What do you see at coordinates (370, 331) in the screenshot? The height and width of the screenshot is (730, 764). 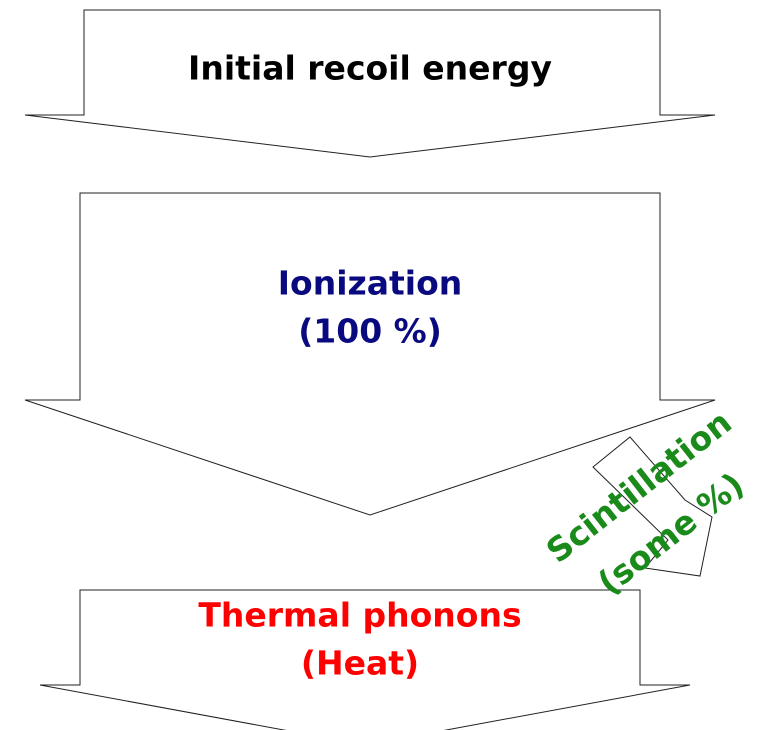 I see `ionization-sublabel: (100 %)` at bounding box center [370, 331].